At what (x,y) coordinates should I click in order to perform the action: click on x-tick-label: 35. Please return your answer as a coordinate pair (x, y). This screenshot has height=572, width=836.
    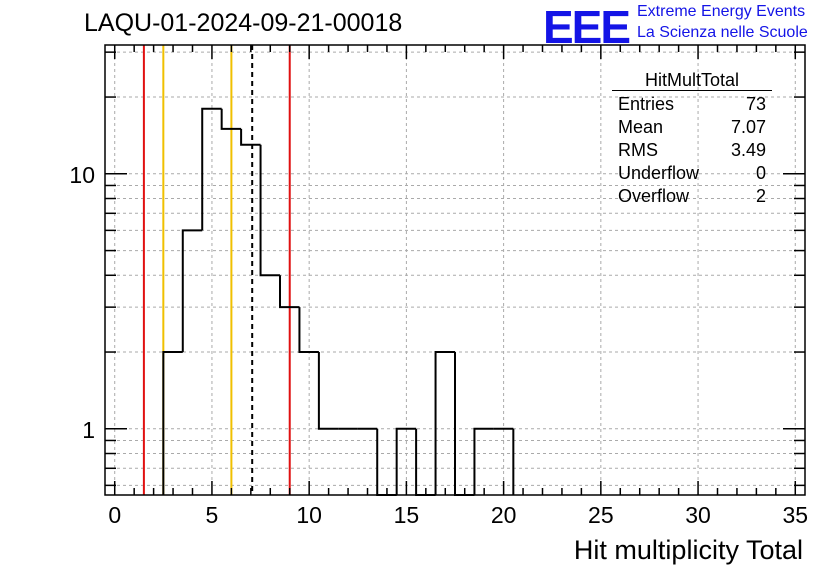
    Looking at the image, I should click on (795, 515).